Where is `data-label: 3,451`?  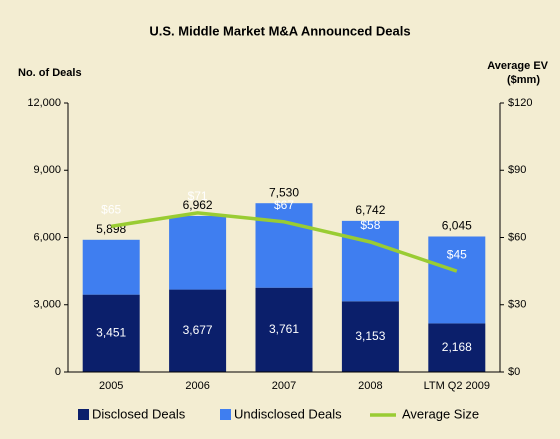
data-label: 3,451 is located at coordinates (111, 332).